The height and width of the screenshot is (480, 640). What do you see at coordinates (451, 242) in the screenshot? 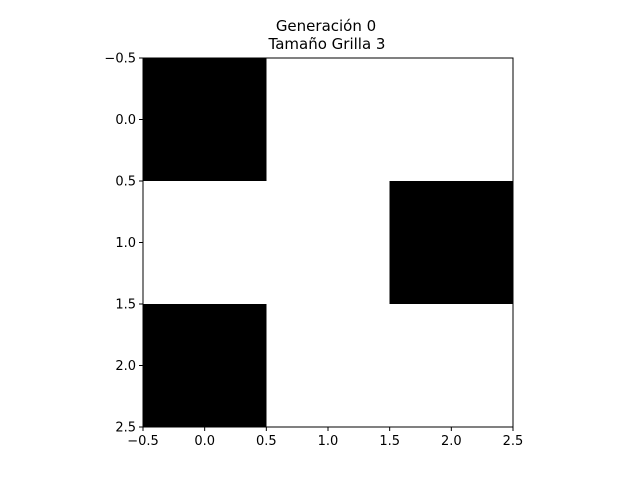
I see `heatmap-cell-r1-c2` at bounding box center [451, 242].